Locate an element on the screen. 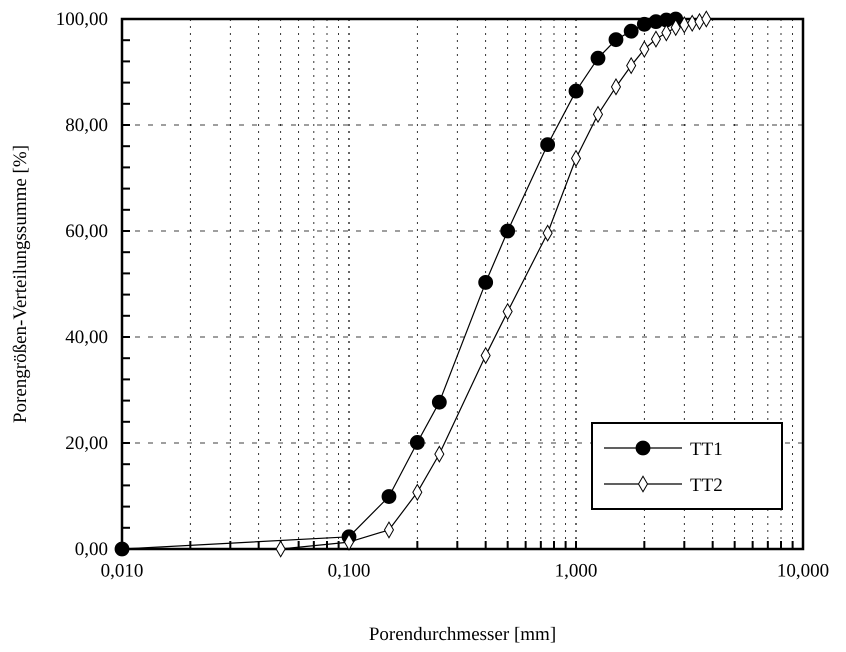  y-tick-label: 100,00 is located at coordinates (82, 19).